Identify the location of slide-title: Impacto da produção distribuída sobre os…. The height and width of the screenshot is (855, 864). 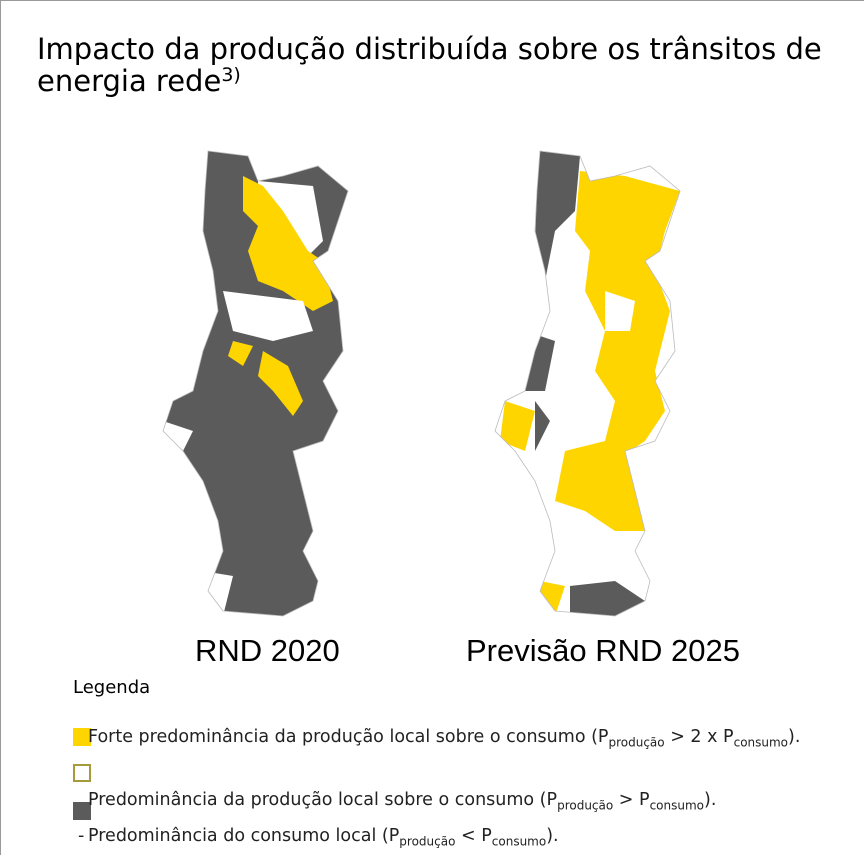
(437, 65).